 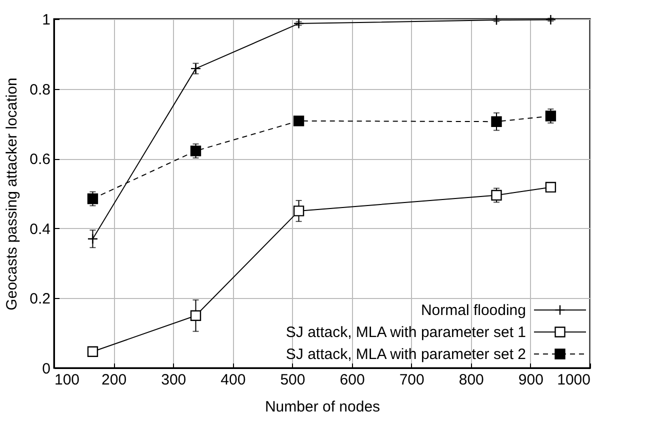 What do you see at coordinates (573, 380) in the screenshot?
I see `x-tick-label: 1000` at bounding box center [573, 380].